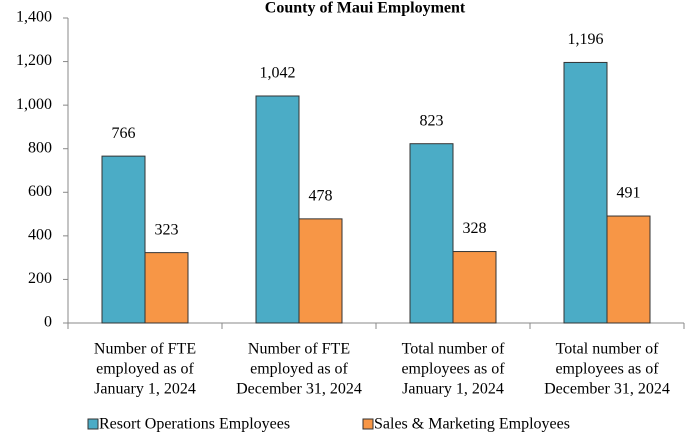  Describe the element at coordinates (472, 424) in the screenshot. I see `legend-label: Sales & Marketing Employees` at that location.